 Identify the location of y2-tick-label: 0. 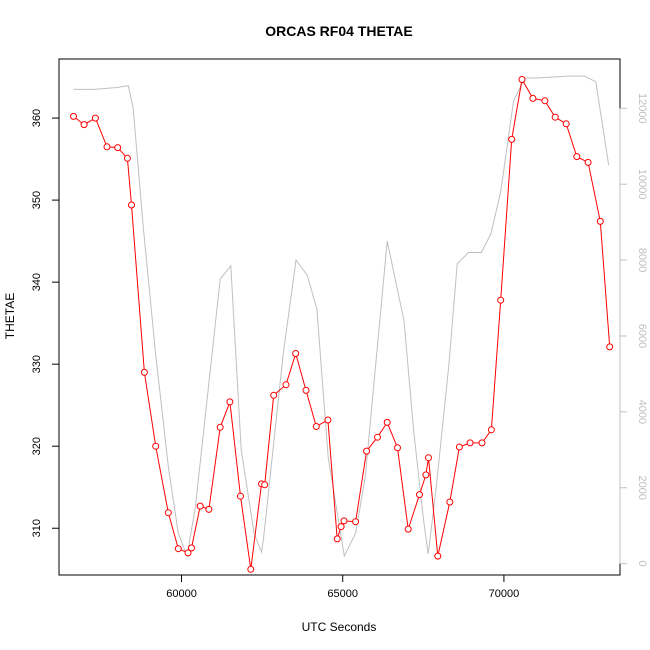
(642, 564).